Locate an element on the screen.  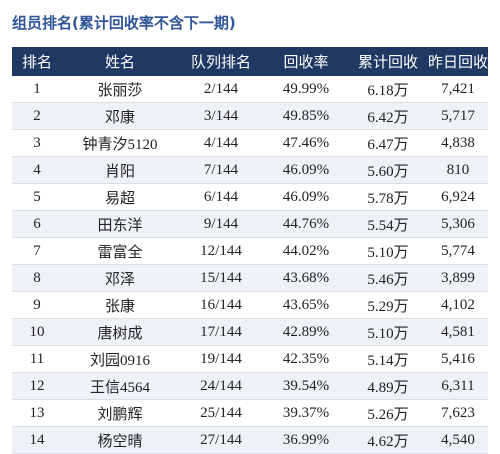
table-cell: 7,623 is located at coordinates (458, 413).